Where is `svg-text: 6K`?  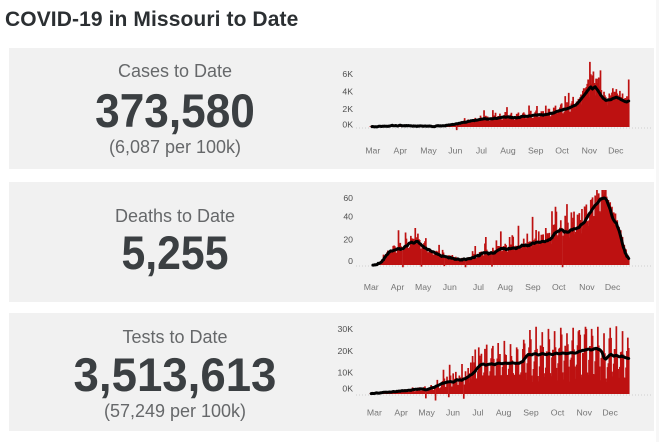 svg-text: 6K is located at coordinates (347, 74).